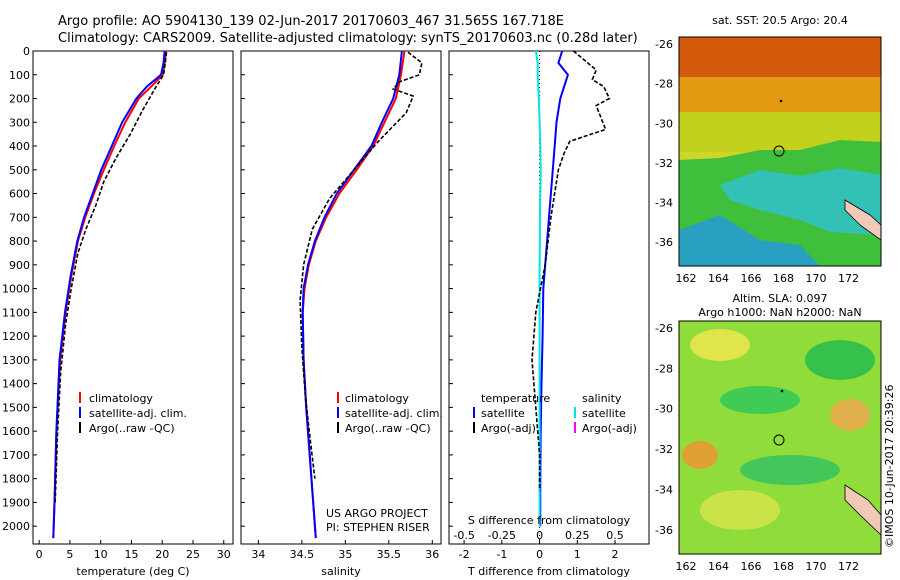 The height and width of the screenshot is (580, 900). I want to click on s-tick-label: -0.25, so click(502, 535).